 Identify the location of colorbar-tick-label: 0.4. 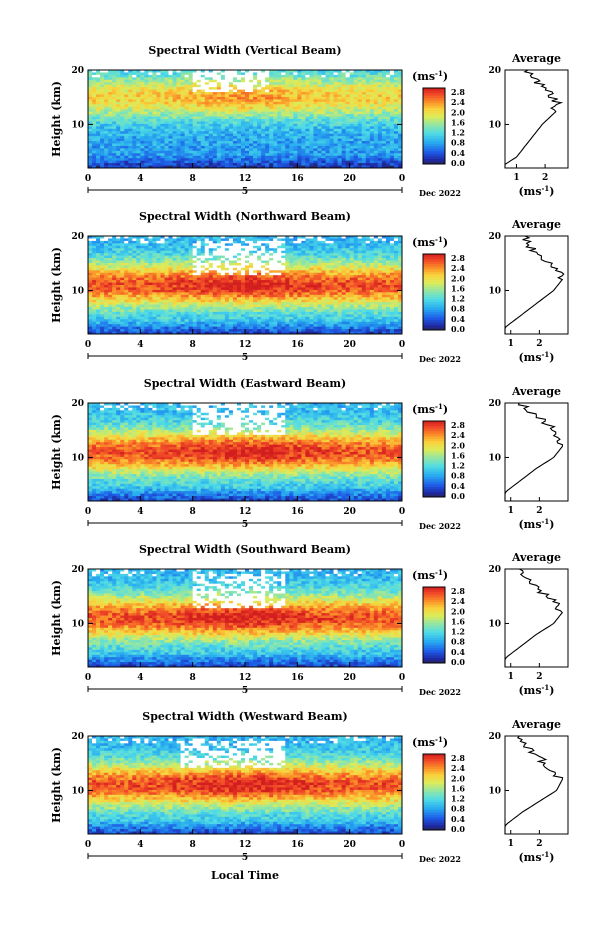
(458, 153).